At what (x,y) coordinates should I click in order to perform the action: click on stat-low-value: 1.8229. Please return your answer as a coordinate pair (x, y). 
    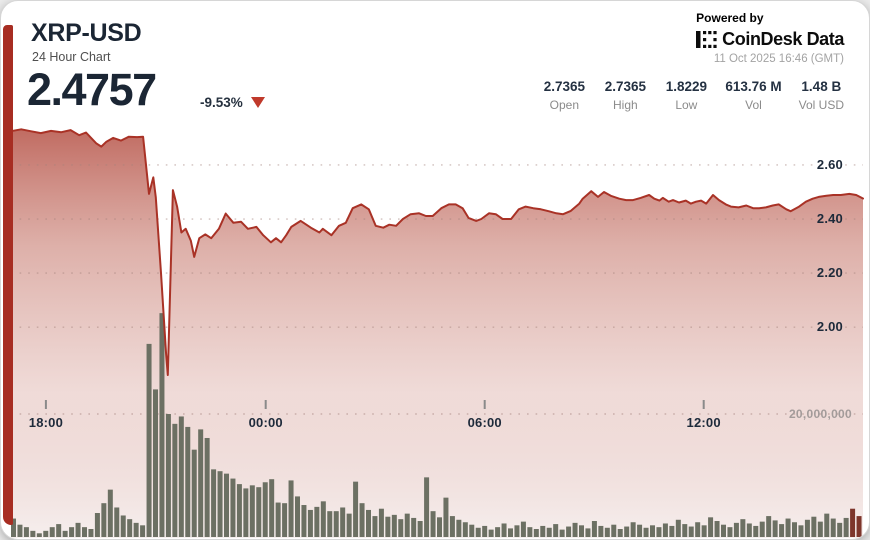
    Looking at the image, I should click on (686, 86).